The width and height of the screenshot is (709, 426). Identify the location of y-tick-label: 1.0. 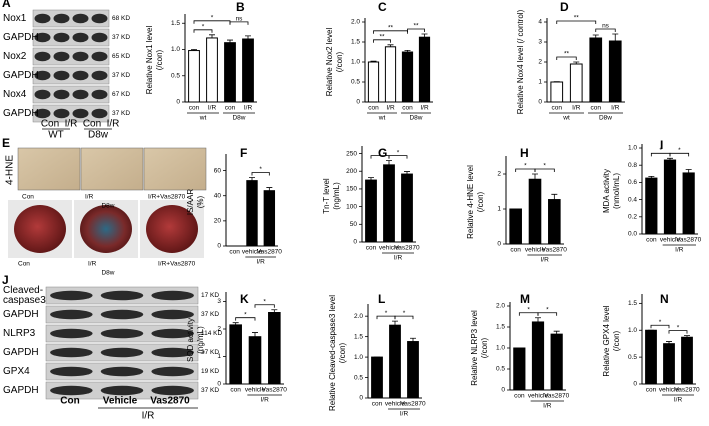
(632, 330).